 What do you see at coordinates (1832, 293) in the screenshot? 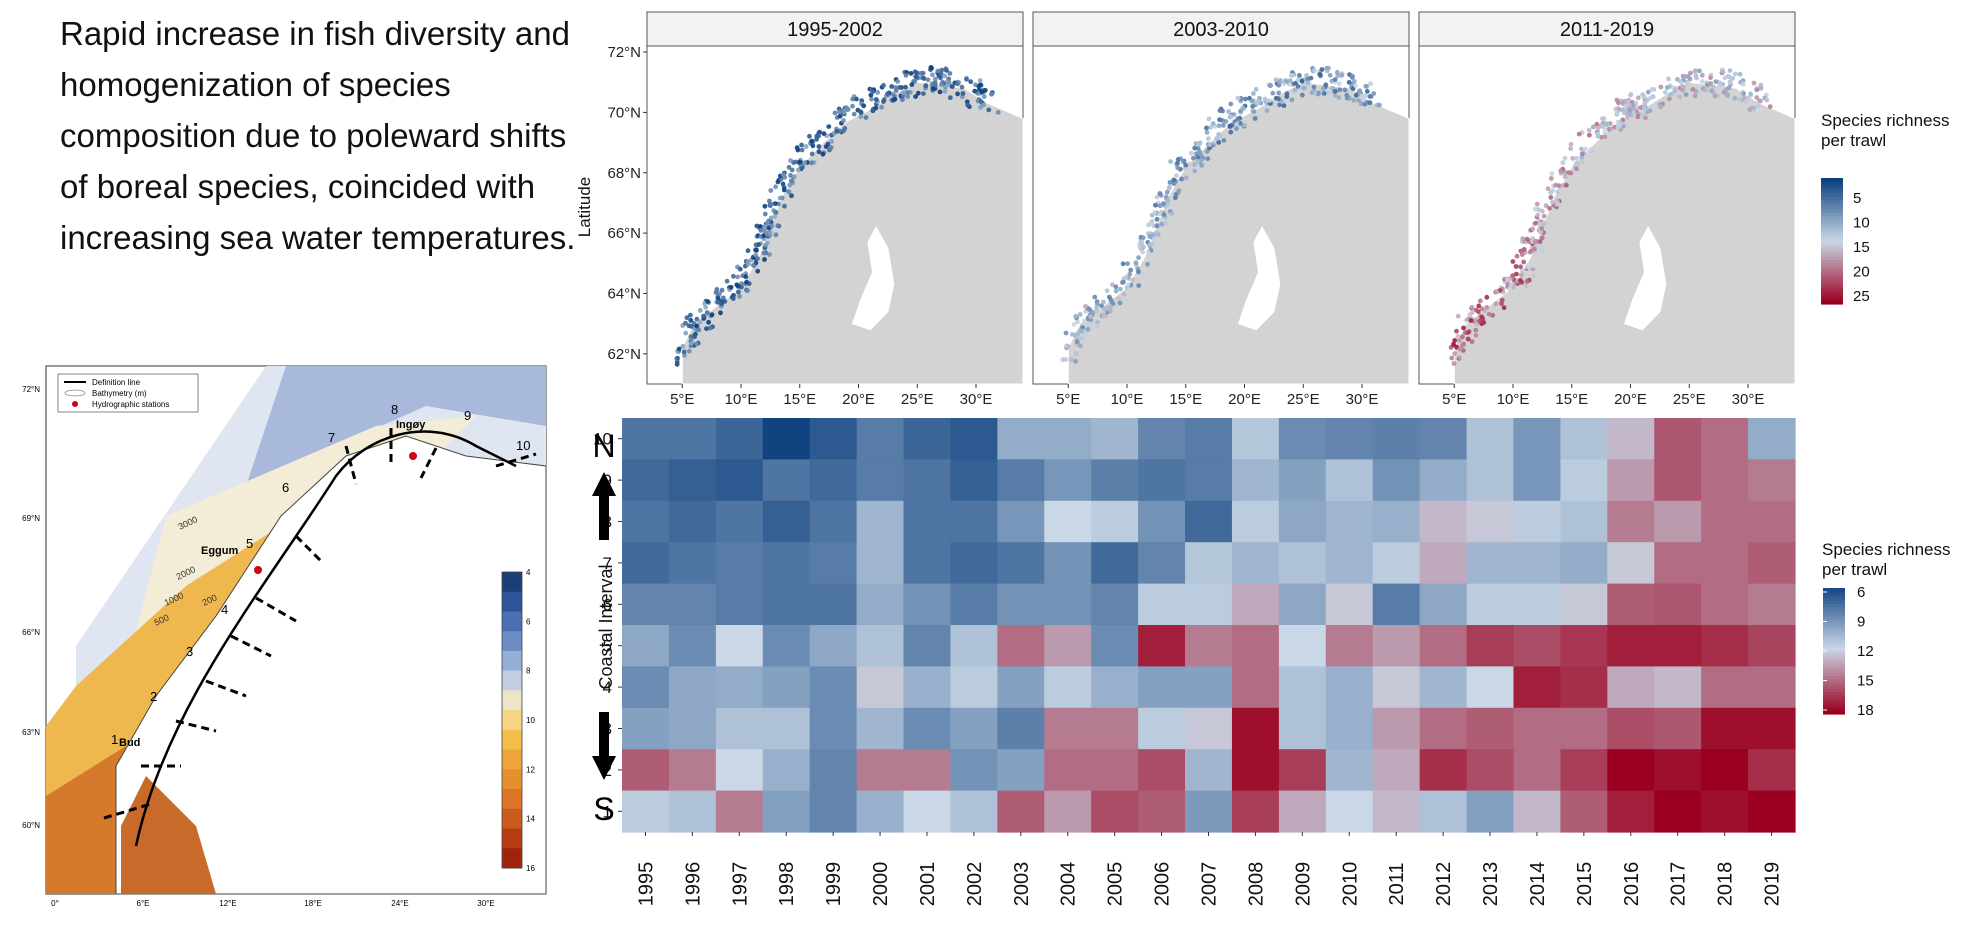
I see `legend-gradient-step` at bounding box center [1832, 293].